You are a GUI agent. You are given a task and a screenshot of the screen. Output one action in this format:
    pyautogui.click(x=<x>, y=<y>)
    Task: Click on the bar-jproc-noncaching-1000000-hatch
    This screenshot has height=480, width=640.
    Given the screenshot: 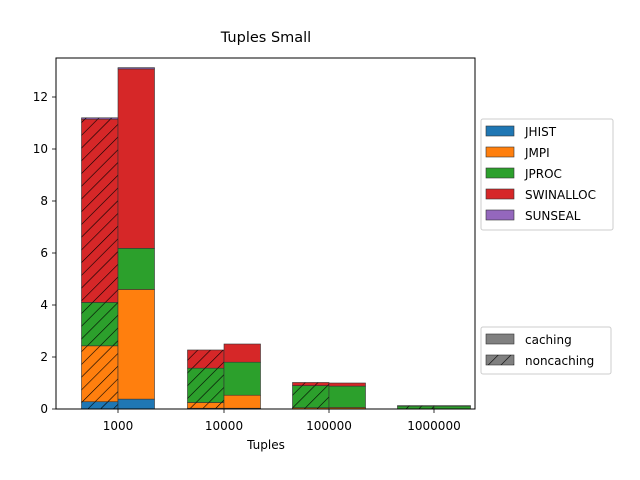 What is the action you would take?
    pyautogui.click(x=415, y=407)
    